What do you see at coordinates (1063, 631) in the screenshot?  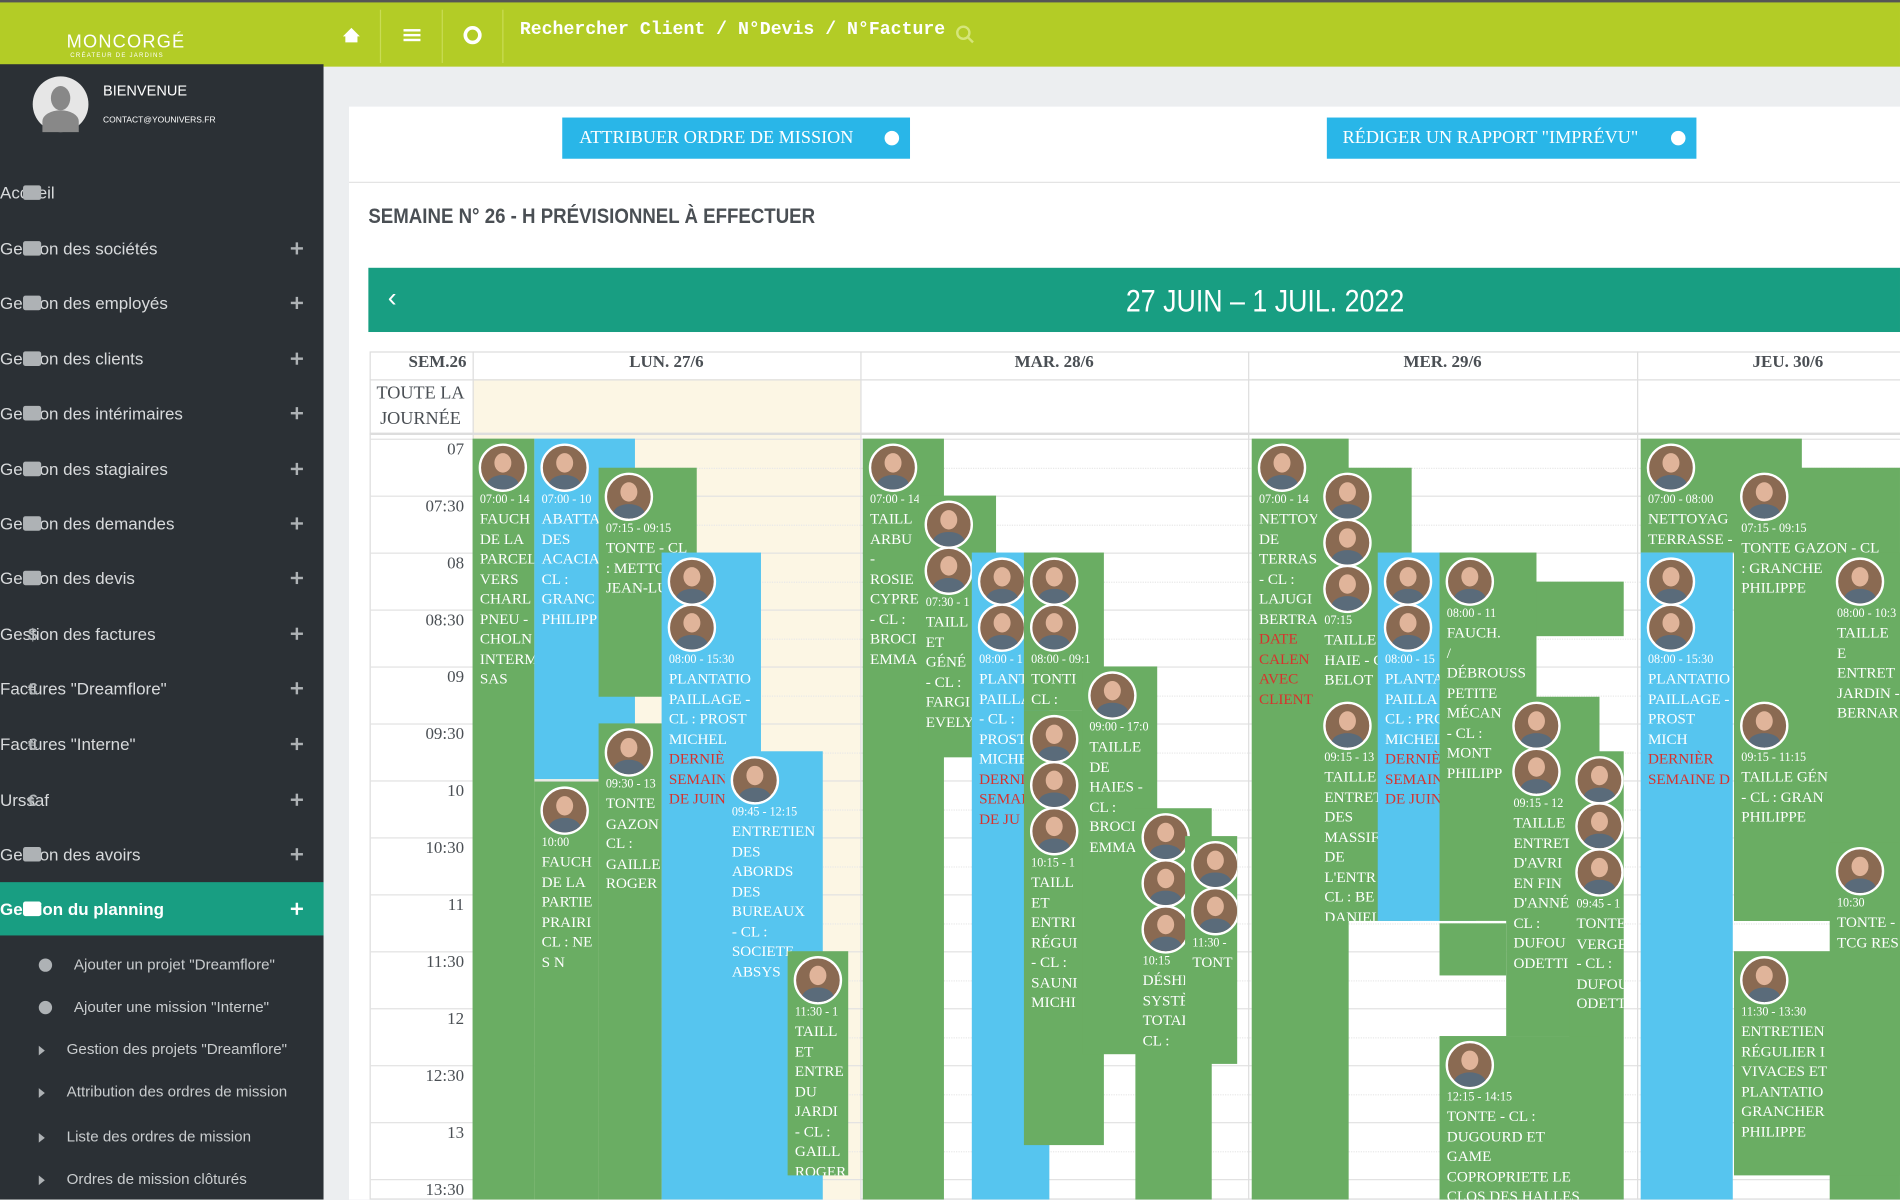 I see `event: 08:00 - 09:1 TONTI CL :` at bounding box center [1063, 631].